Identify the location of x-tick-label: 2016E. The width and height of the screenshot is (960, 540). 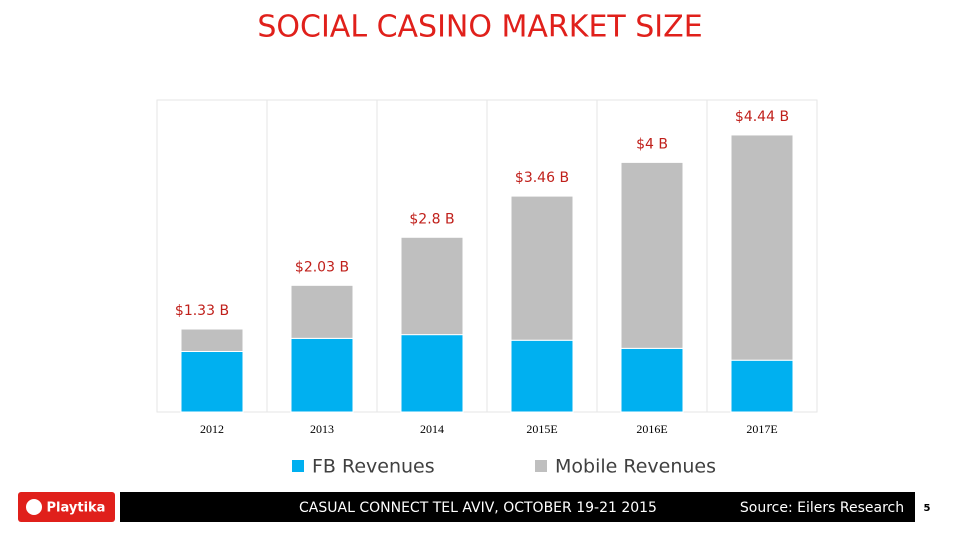
(651, 429).